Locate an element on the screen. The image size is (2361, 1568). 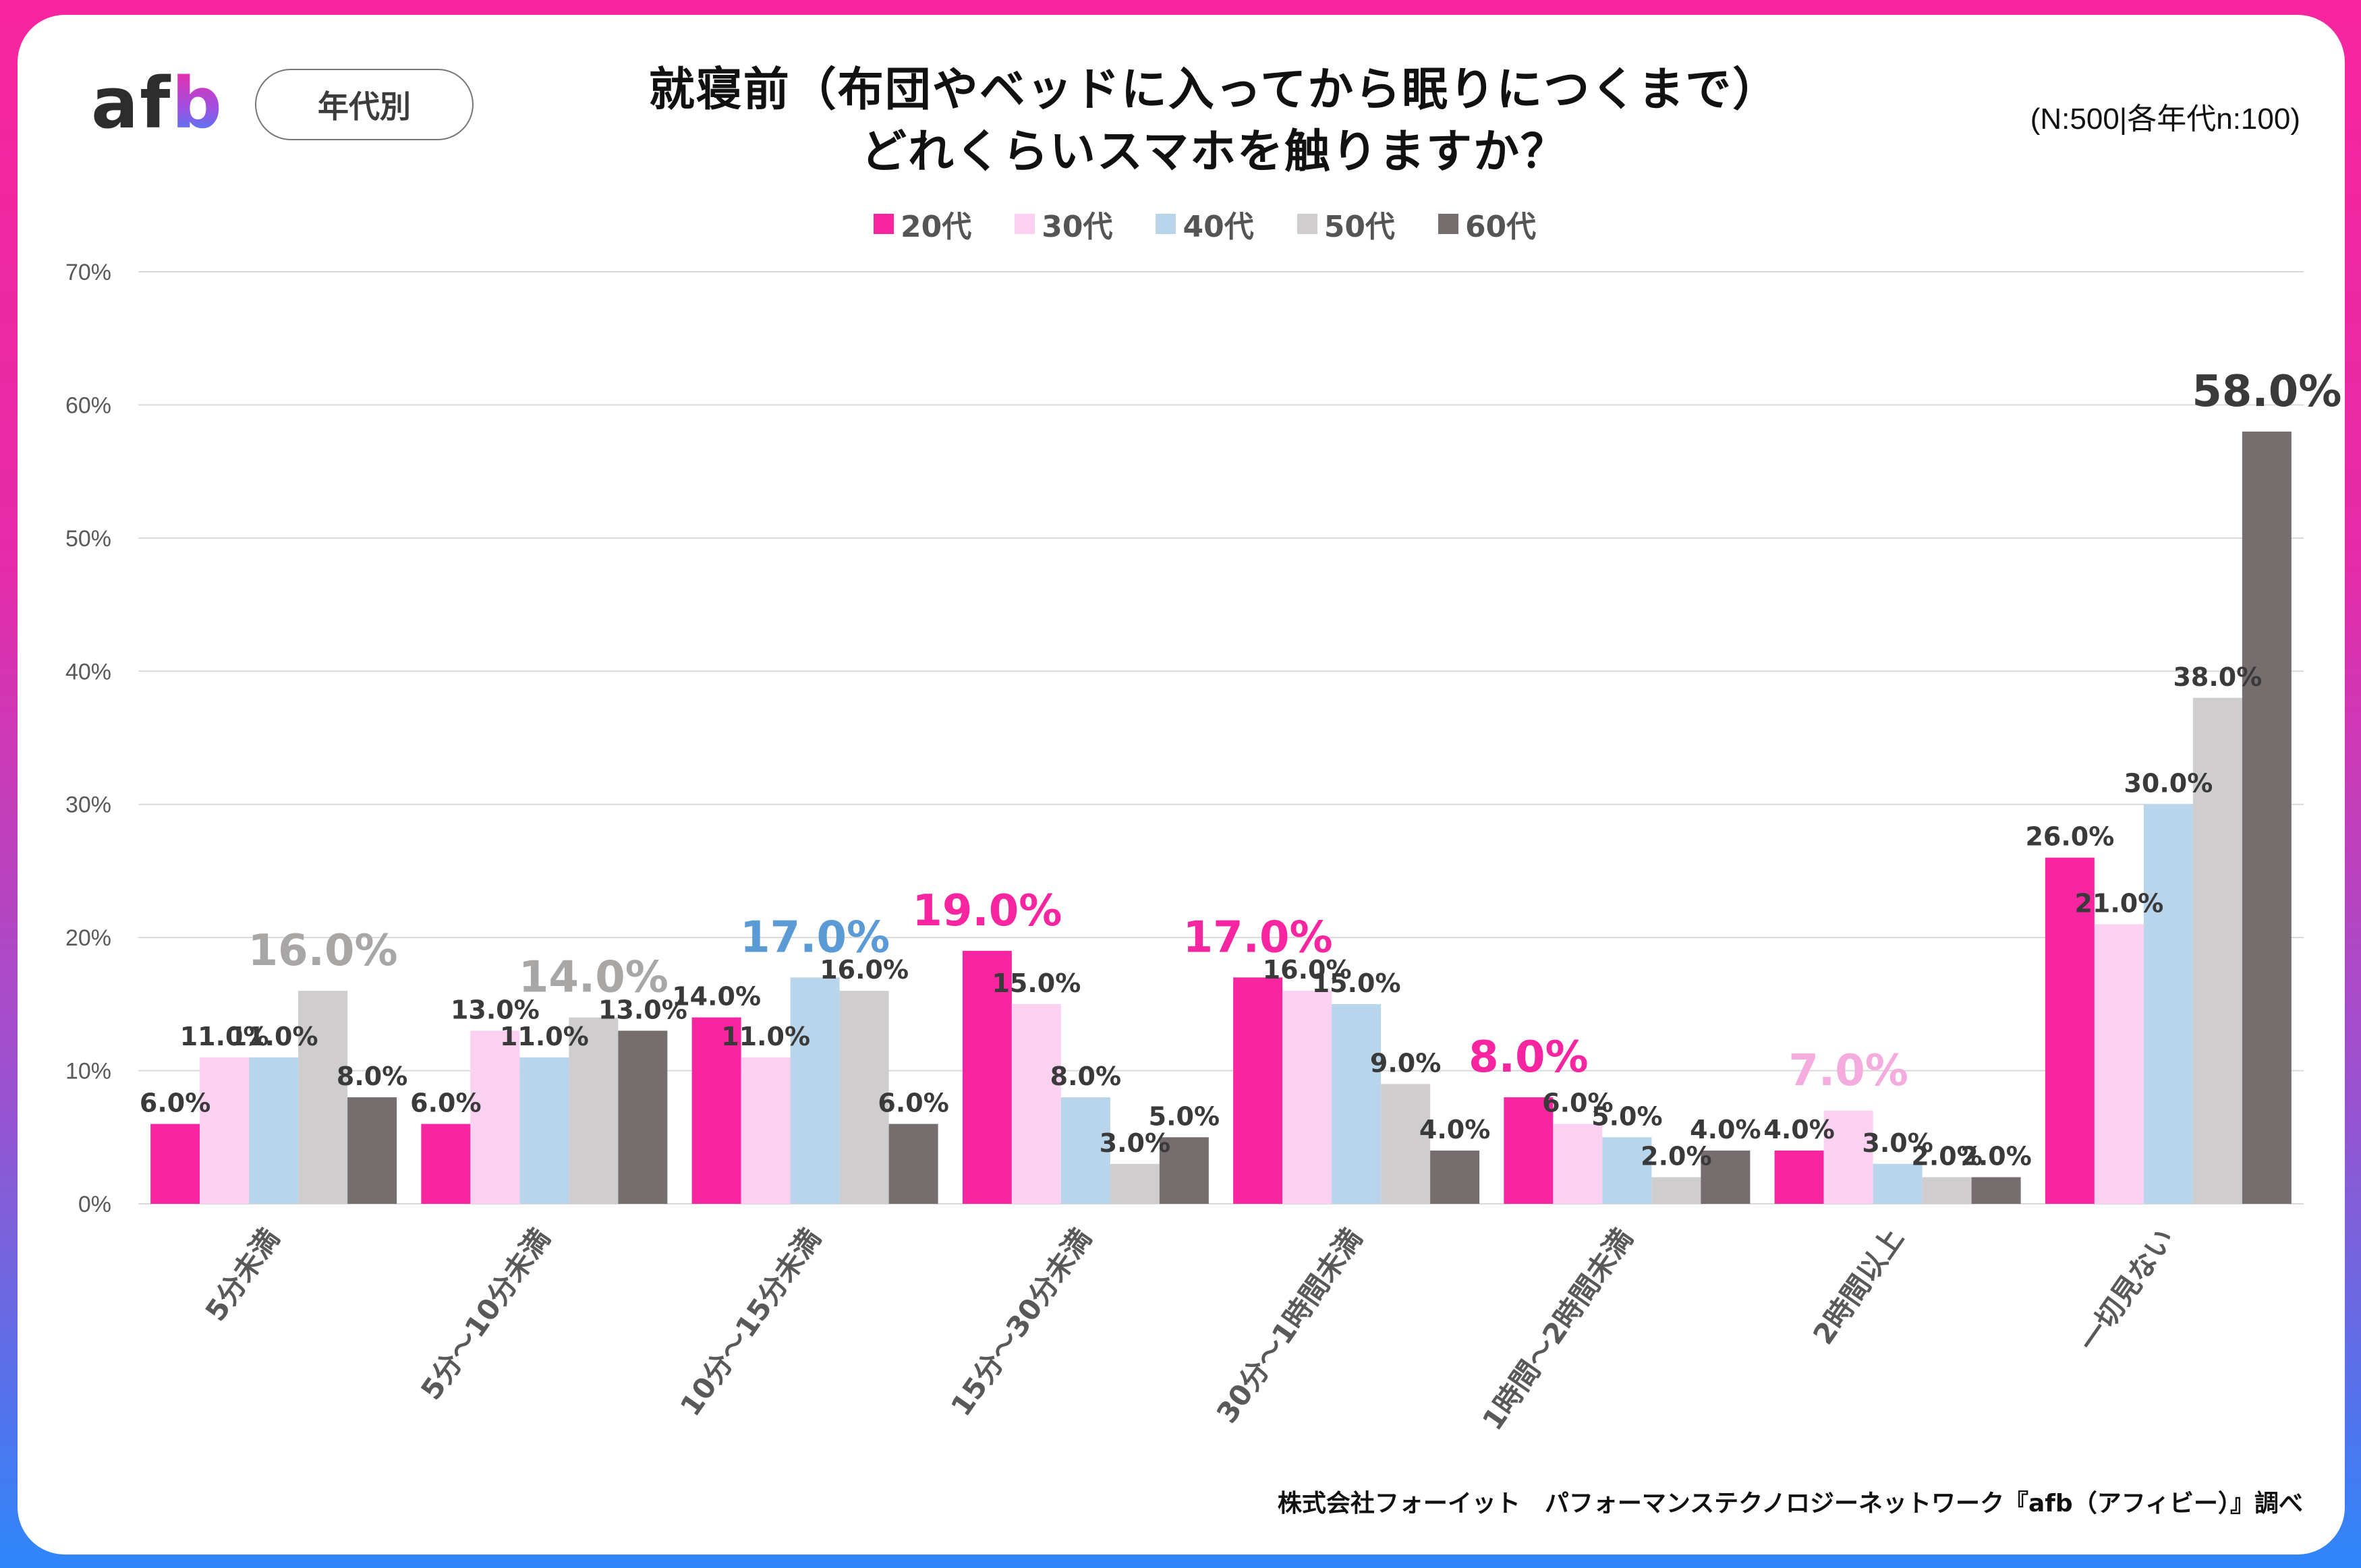
legend-label: 20代 is located at coordinates (937, 227).